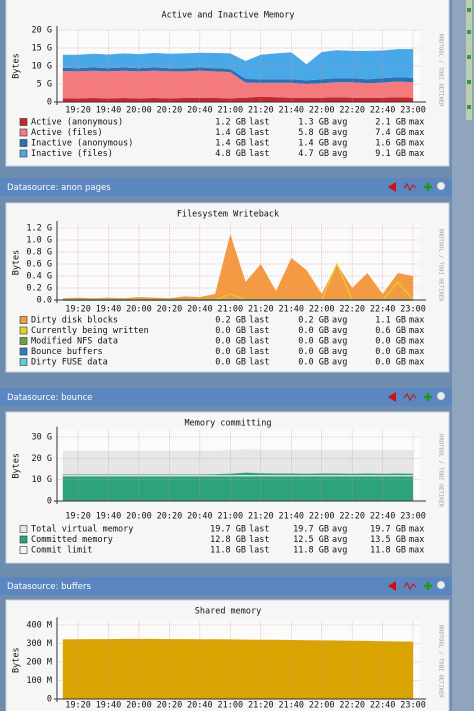 Image resolution: width=474 pixels, height=711 pixels. What do you see at coordinates (39, 663) in the screenshot?
I see `y-tick-label: 200 M` at bounding box center [39, 663].